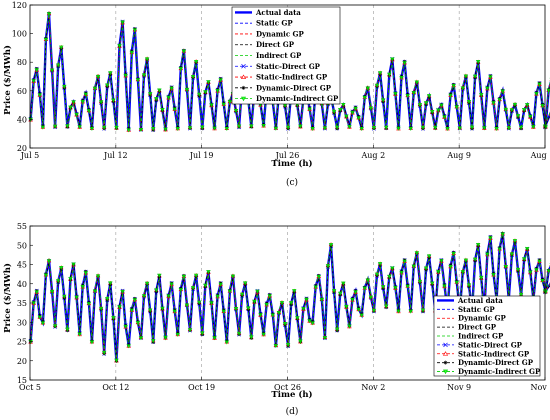 The image size is (550, 420). Describe the element at coordinates (458, 155) in the screenshot. I see `chart-c-xtick-label: Aug 9` at that location.